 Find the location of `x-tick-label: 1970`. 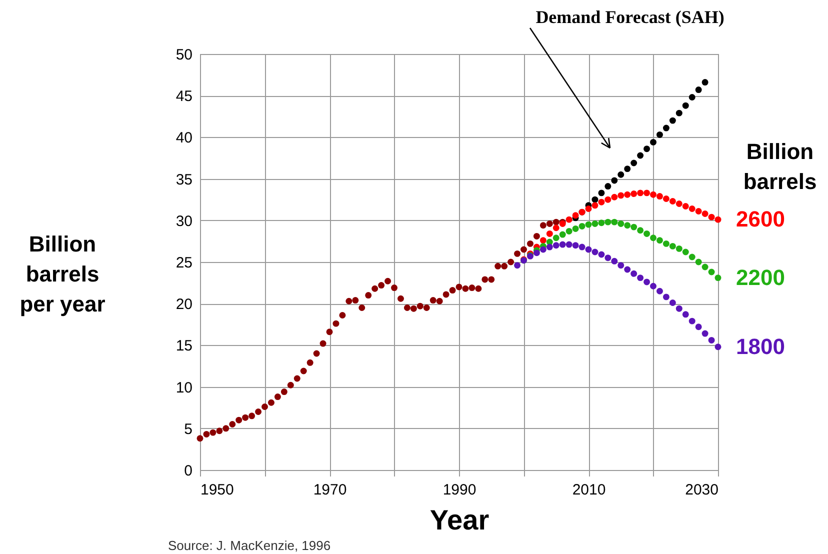

x-tick-label: 1970 is located at coordinates (330, 490).